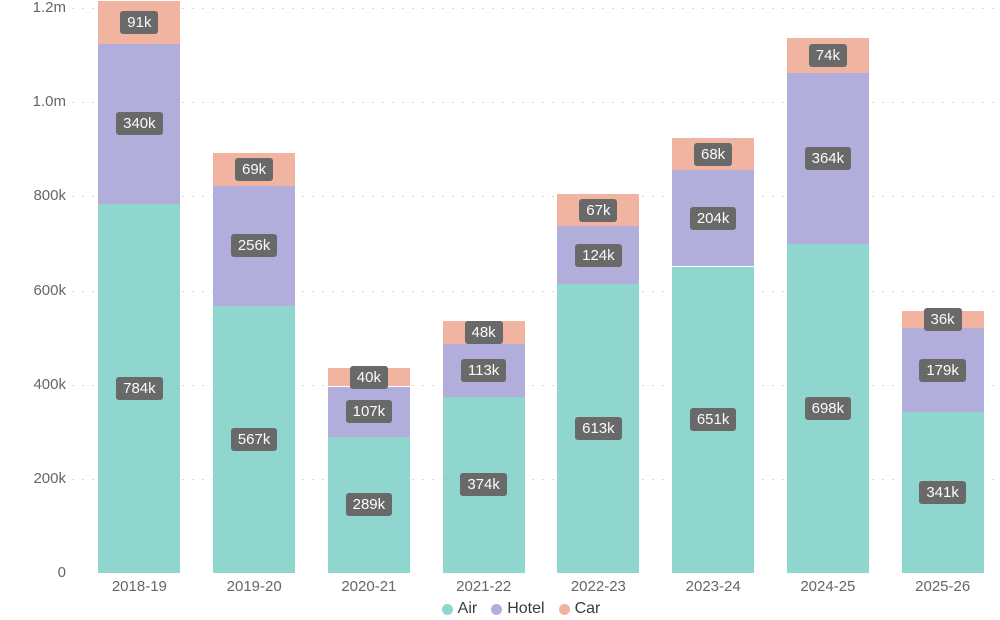 This screenshot has width=1000, height=620. I want to click on x-axis-label-2023-24: 2023-24, so click(713, 586).